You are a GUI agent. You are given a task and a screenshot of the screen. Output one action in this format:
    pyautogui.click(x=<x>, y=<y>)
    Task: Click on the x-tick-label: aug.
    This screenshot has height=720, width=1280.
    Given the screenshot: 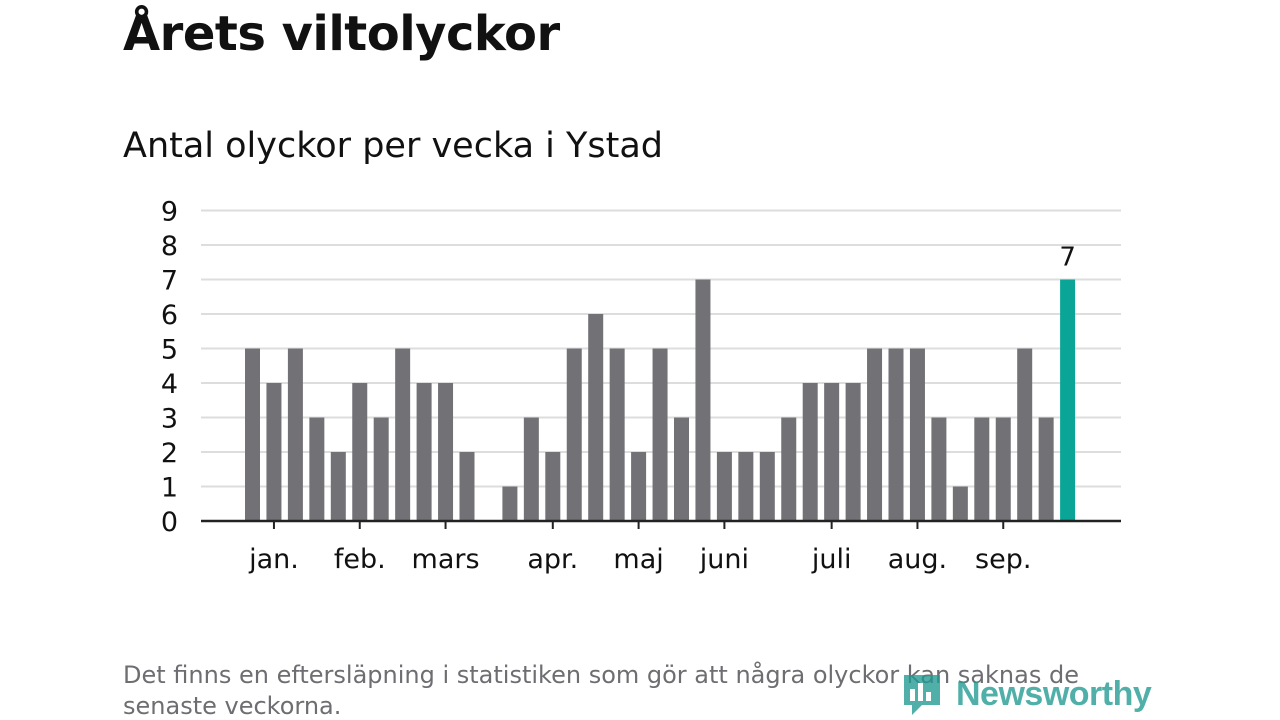 What is the action you would take?
    pyautogui.click(x=917, y=559)
    